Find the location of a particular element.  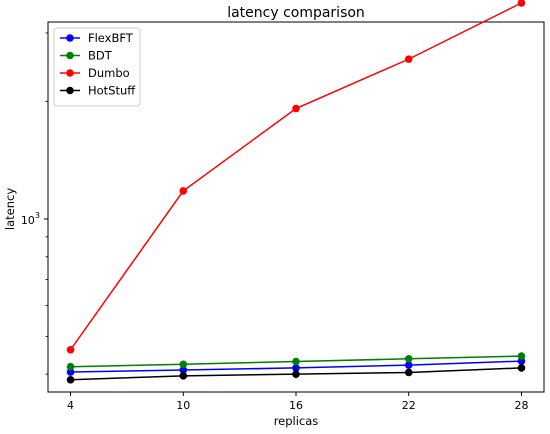

y-axis-label: latency is located at coordinates (10, 209).